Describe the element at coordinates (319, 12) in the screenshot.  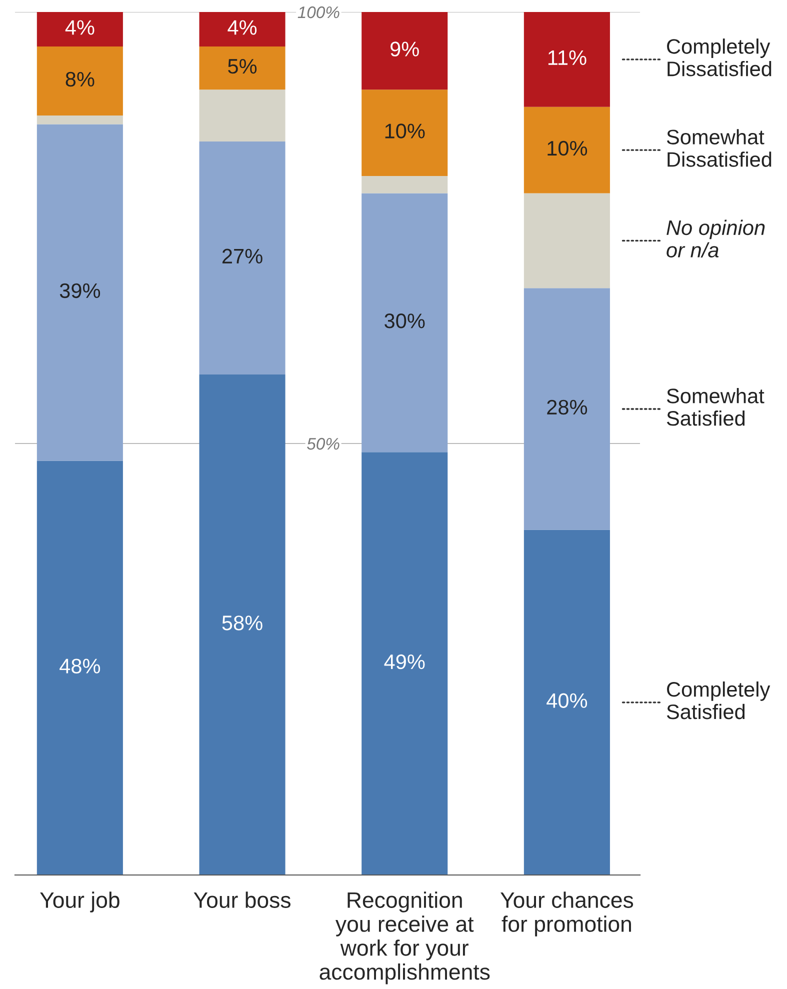
I see `y-tick-label: 100%` at that location.